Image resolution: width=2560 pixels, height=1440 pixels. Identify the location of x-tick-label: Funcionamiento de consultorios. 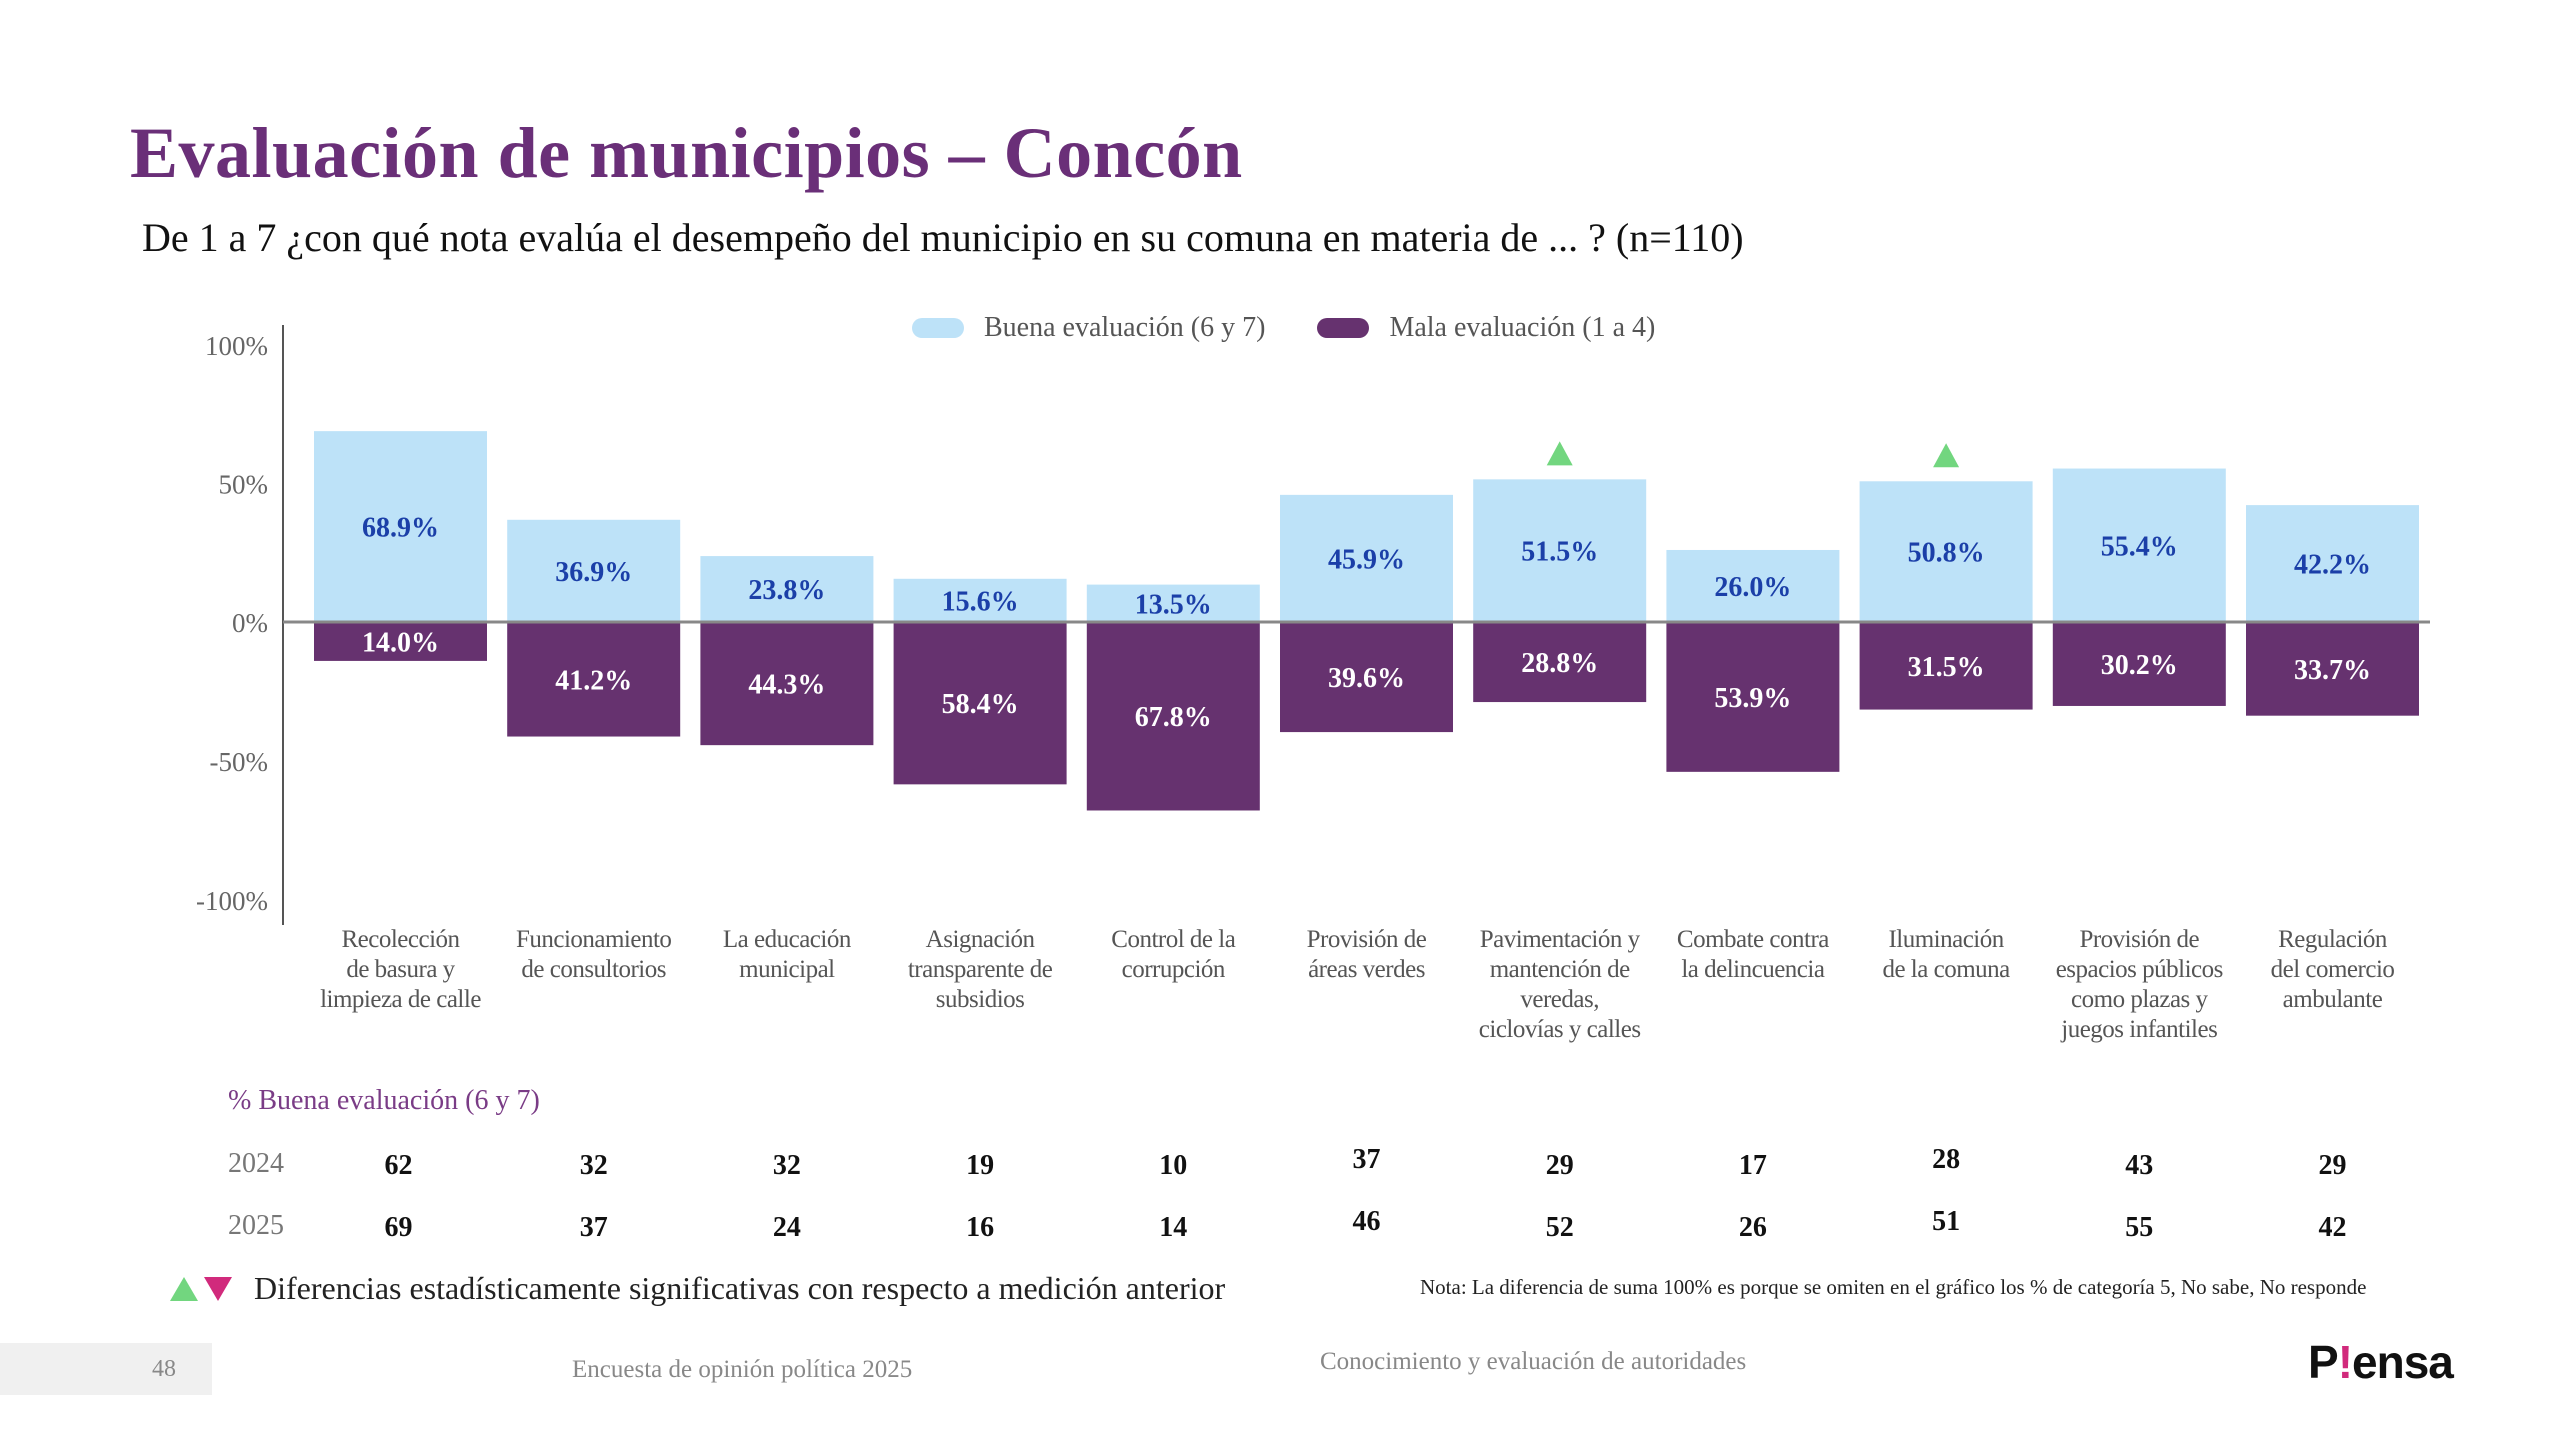
(594, 955).